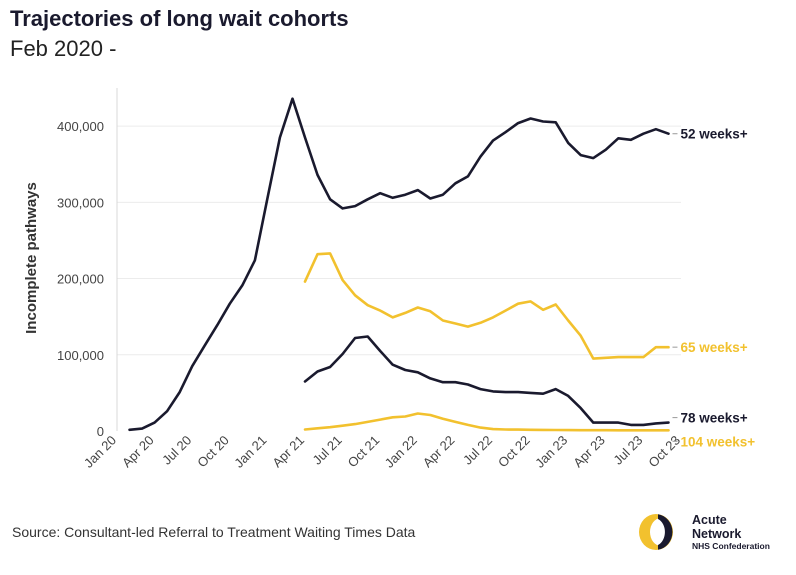 This screenshot has width=796, height=575. I want to click on y-tick-label: 0, so click(100, 431).